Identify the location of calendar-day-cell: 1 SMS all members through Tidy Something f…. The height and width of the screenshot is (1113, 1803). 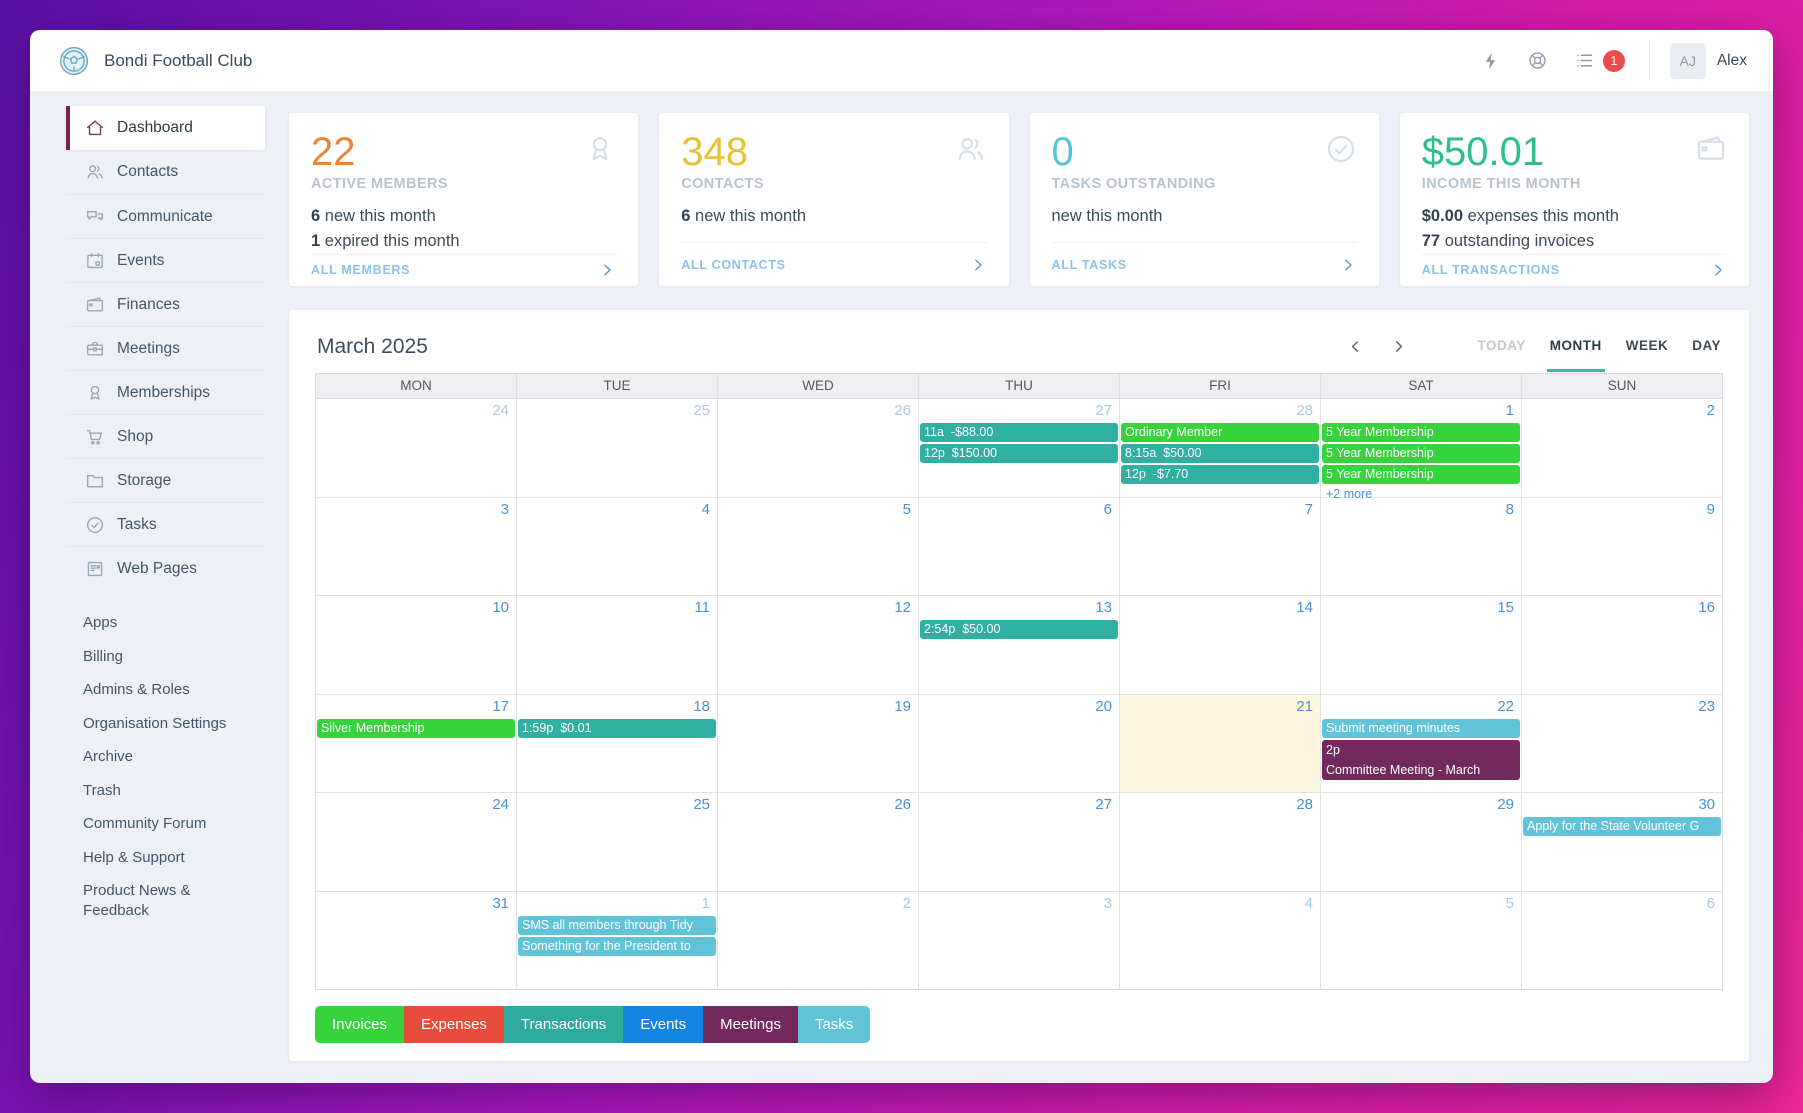
(616, 940).